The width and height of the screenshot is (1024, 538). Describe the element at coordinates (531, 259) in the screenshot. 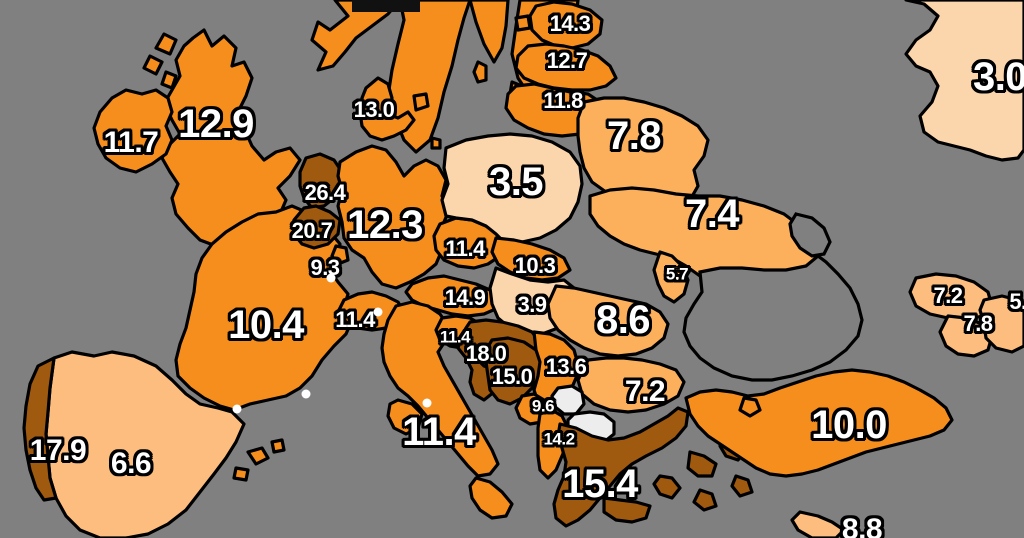

I see `region-slovakia` at that location.